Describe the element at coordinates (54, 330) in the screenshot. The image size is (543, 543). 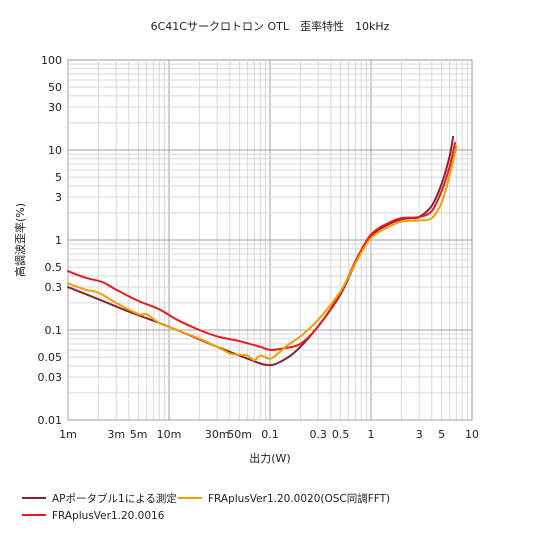
I see `y-tick-label: 0.1` at that location.